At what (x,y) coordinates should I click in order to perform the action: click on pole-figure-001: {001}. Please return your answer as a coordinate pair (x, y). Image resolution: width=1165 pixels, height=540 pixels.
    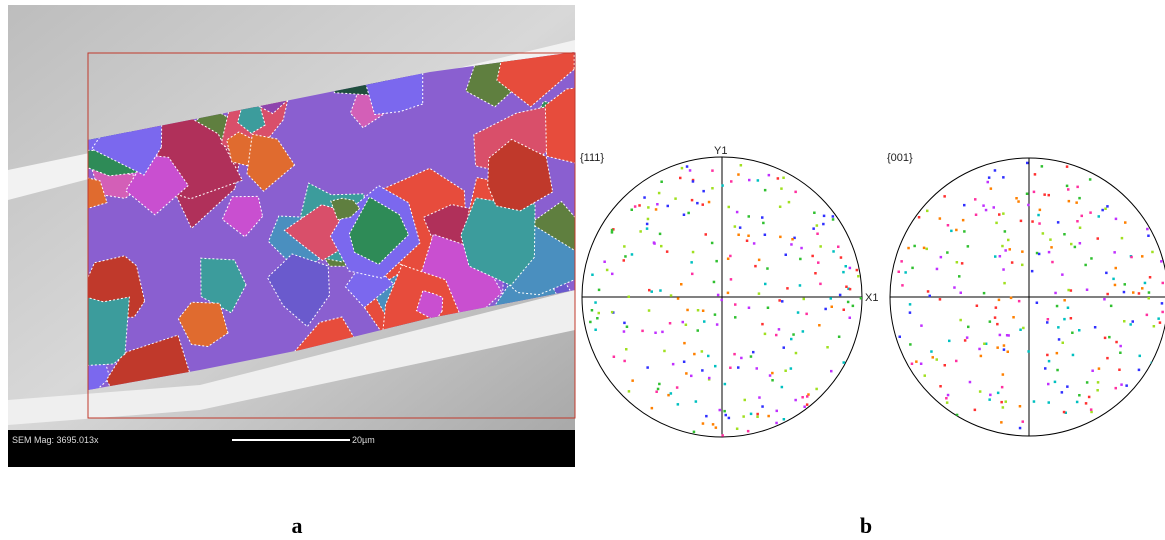
    Looking at the image, I should click on (1026, 294).